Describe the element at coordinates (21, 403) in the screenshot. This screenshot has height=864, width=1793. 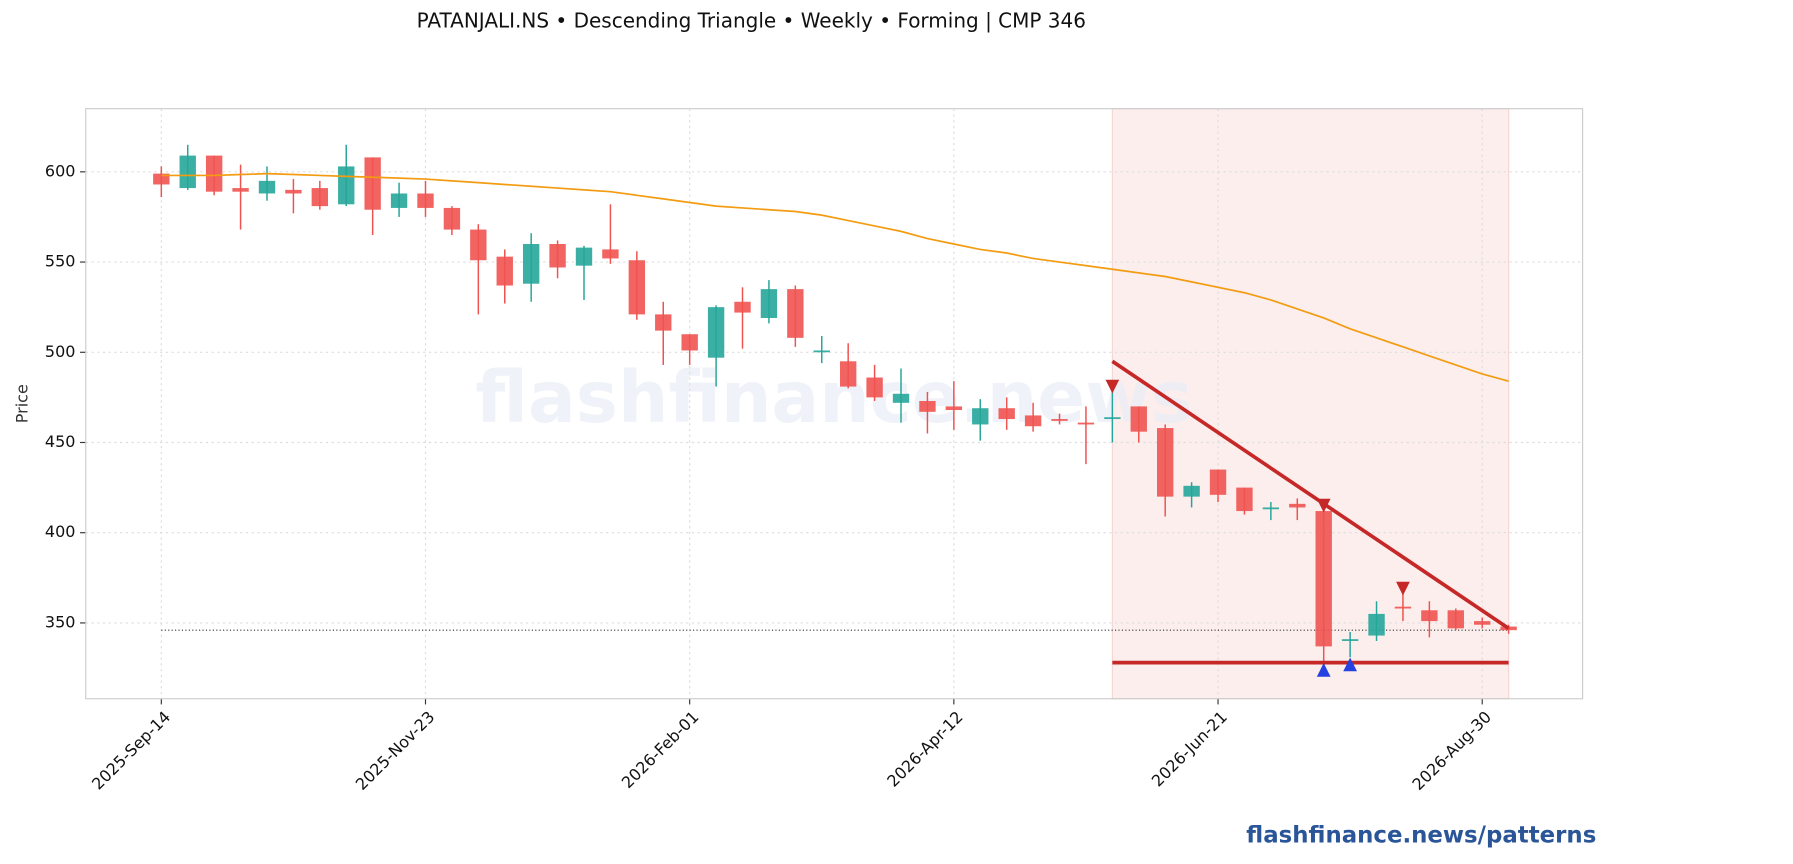
I see `y-axis-label: Price` at that location.